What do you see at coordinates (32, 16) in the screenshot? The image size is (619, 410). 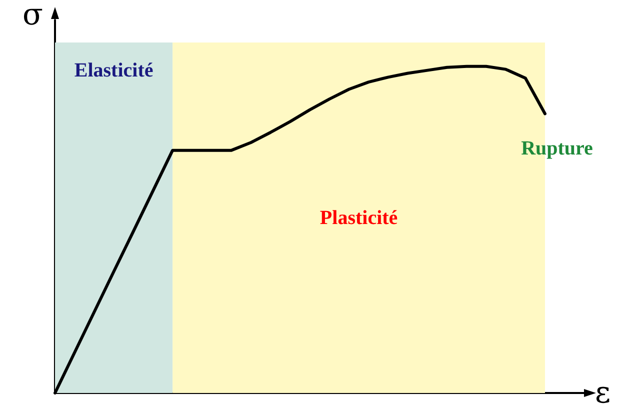 I see `y-axis-title: σ` at bounding box center [32, 16].